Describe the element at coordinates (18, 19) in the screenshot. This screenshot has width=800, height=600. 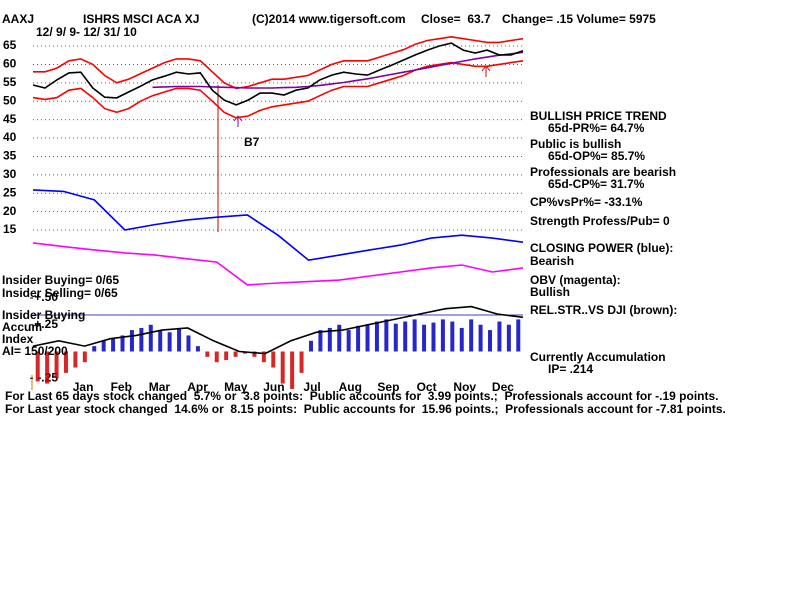
I see `symbol: AAXJ` at that location.